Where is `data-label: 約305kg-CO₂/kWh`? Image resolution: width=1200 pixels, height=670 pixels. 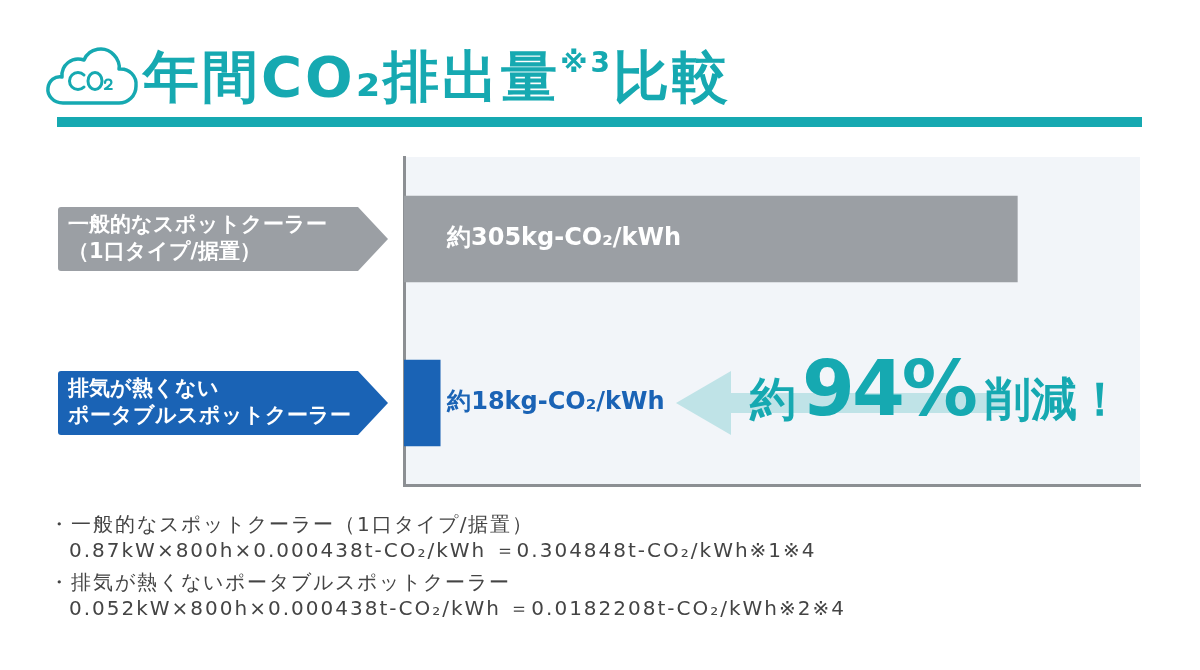 data-label: 約305kg-CO₂/kWh is located at coordinates (564, 237).